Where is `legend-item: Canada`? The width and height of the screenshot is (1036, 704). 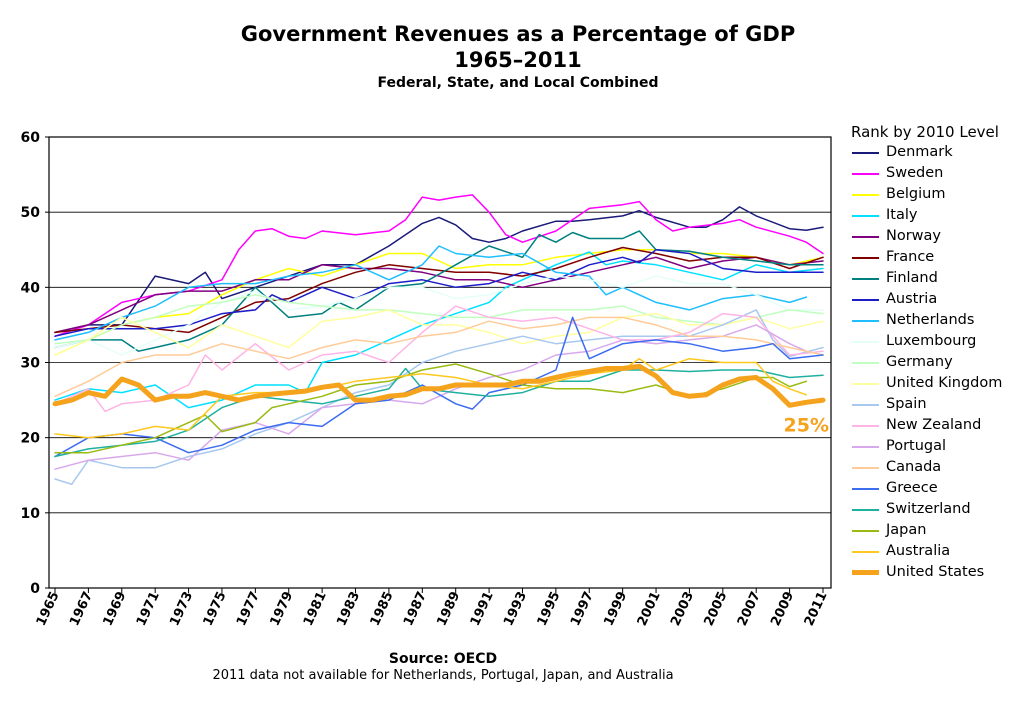 legend-item: Canada is located at coordinates (927, 467).